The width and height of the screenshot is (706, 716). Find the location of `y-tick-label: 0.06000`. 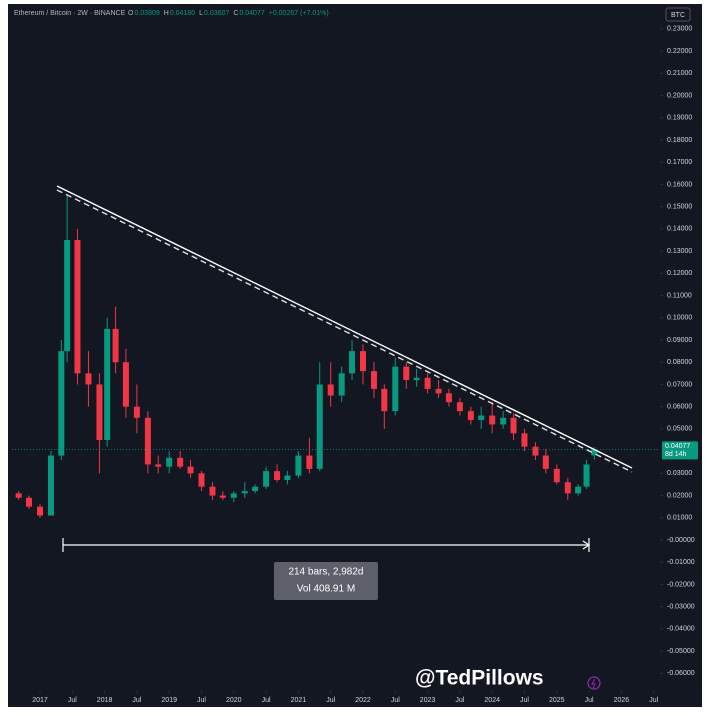

y-tick-label: 0.06000 is located at coordinates (679, 407).